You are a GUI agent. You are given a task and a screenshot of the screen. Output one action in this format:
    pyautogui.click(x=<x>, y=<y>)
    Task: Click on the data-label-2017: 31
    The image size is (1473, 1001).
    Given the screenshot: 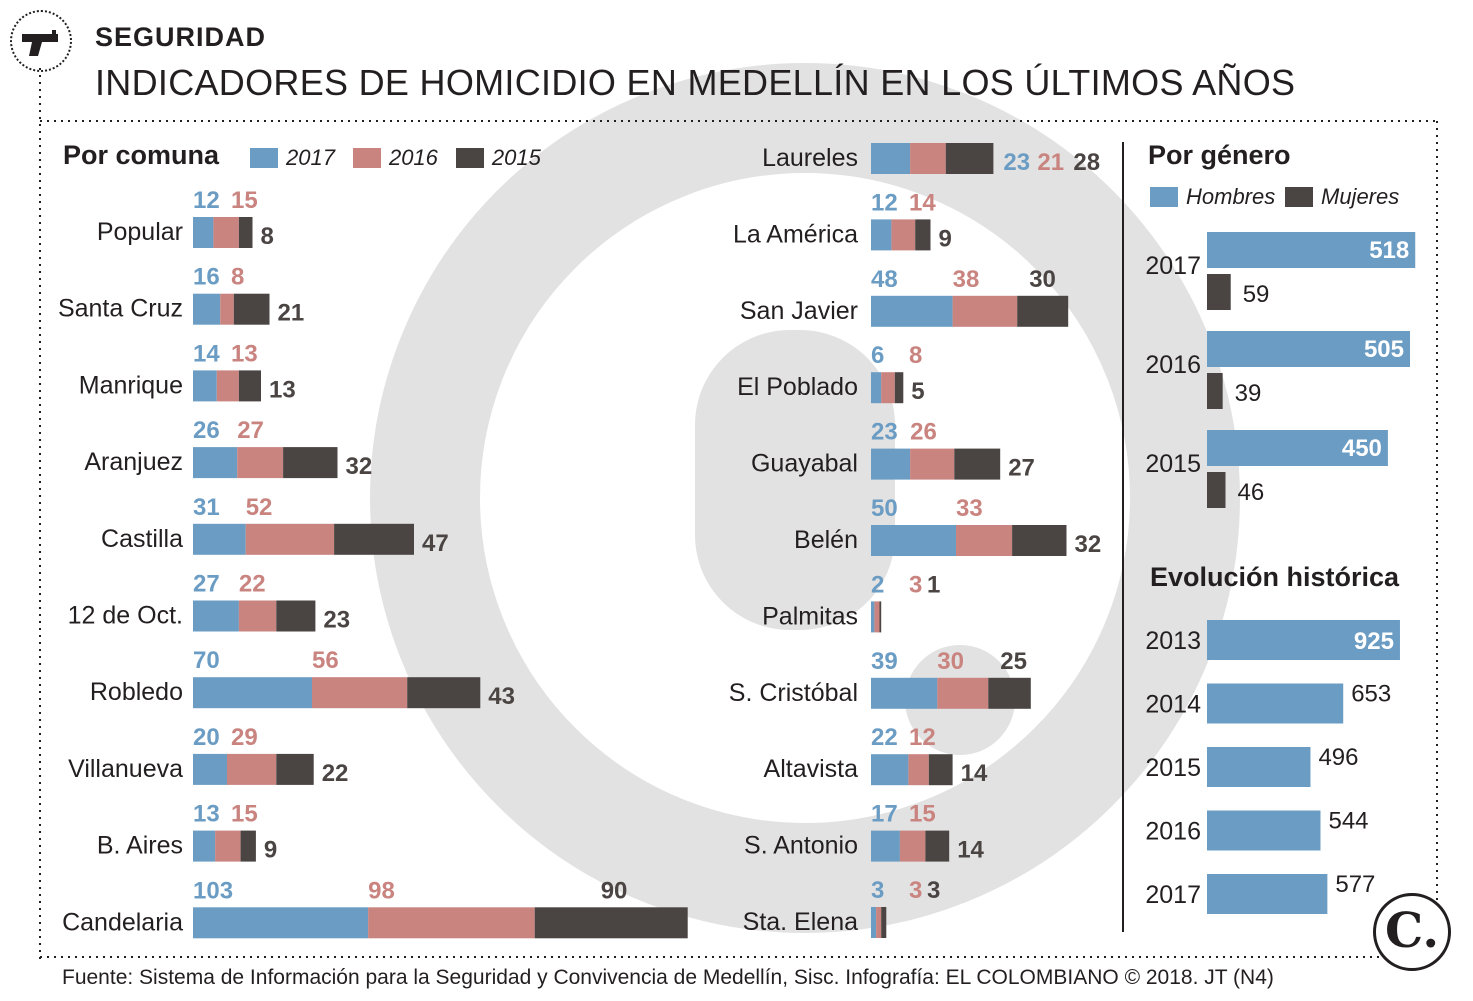 What is the action you would take?
    pyautogui.click(x=206, y=507)
    